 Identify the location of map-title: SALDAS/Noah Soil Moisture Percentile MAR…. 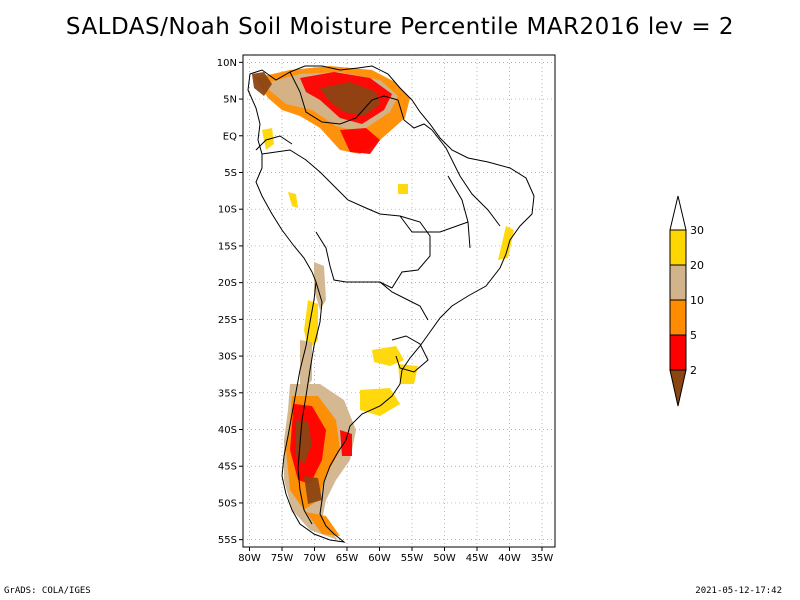
(400, 27).